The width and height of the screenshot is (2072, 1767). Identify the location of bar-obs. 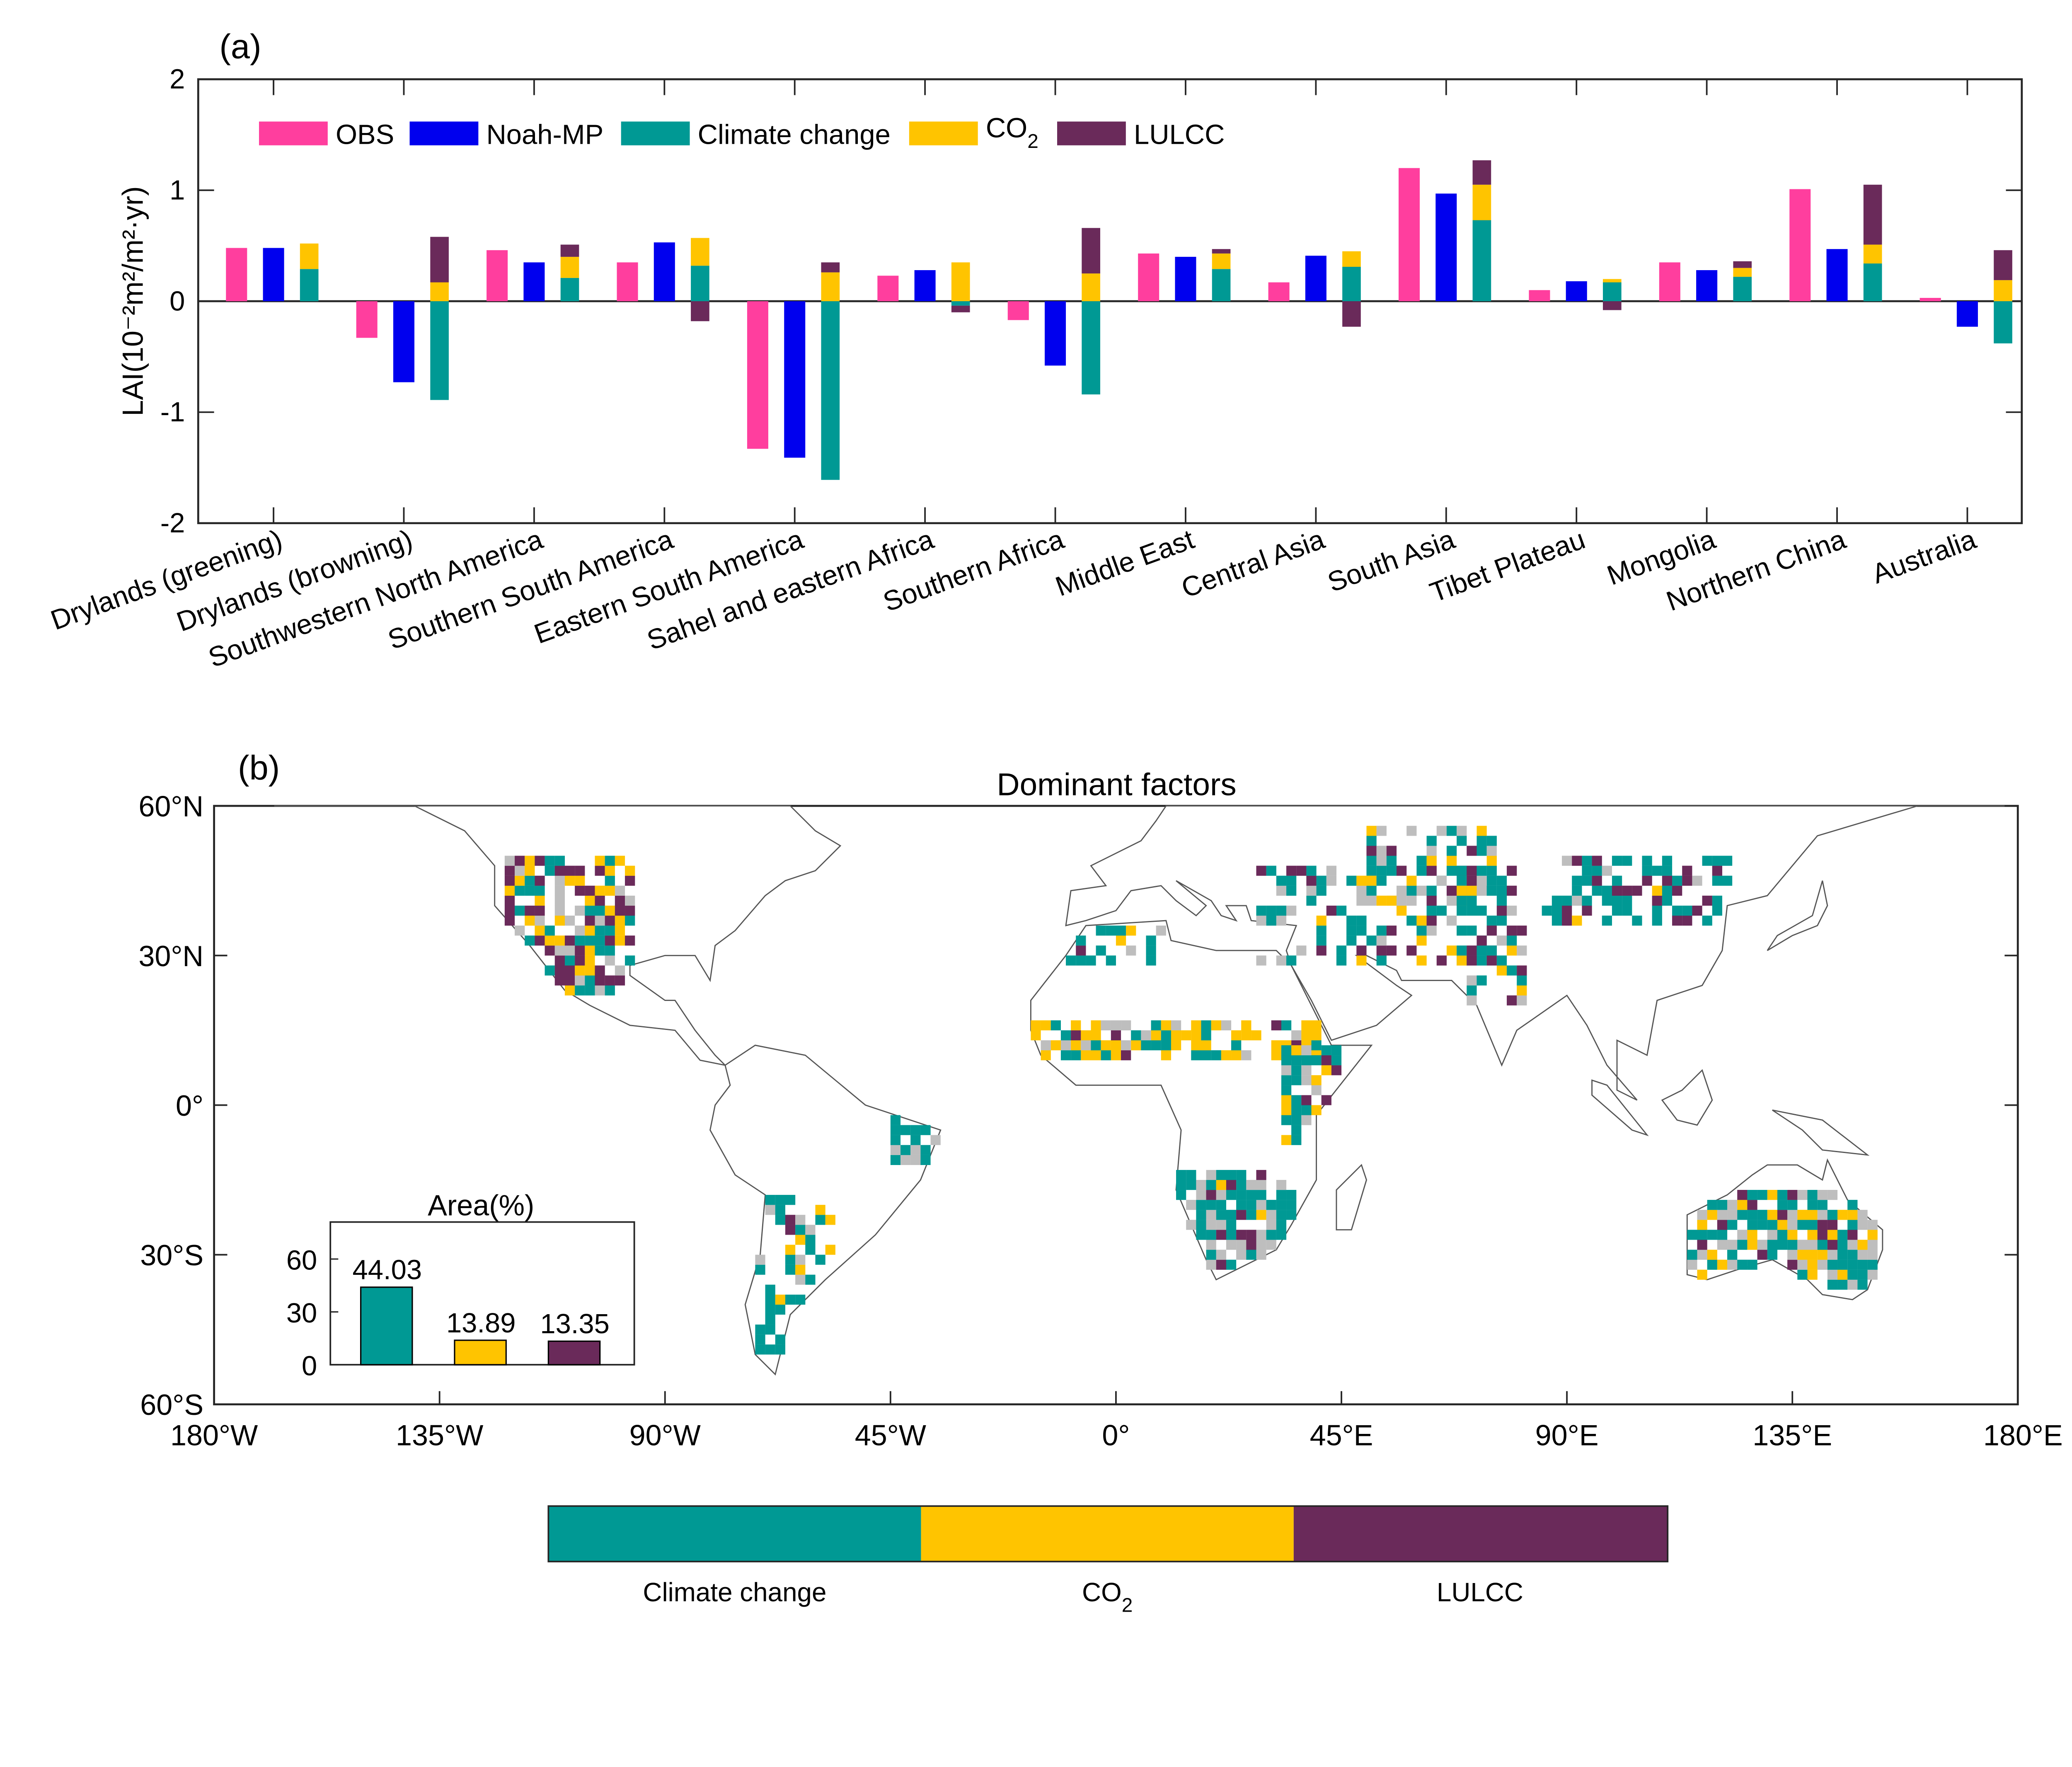
(1930, 300).